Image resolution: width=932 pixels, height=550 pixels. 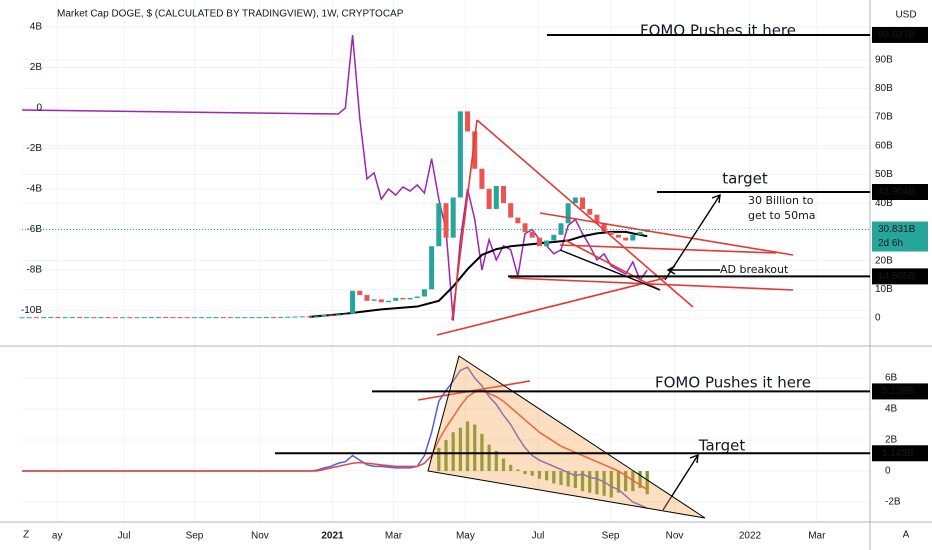 What do you see at coordinates (57, 536) in the screenshot?
I see `x-tick-label: ay` at bounding box center [57, 536].